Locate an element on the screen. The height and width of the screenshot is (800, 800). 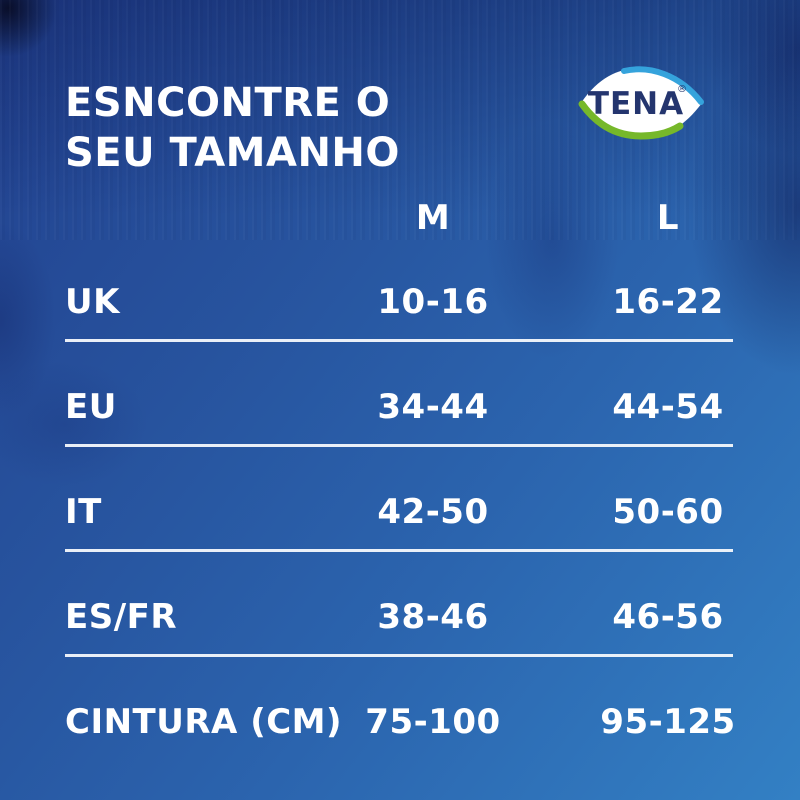
column-header-m: M is located at coordinates (433, 218).